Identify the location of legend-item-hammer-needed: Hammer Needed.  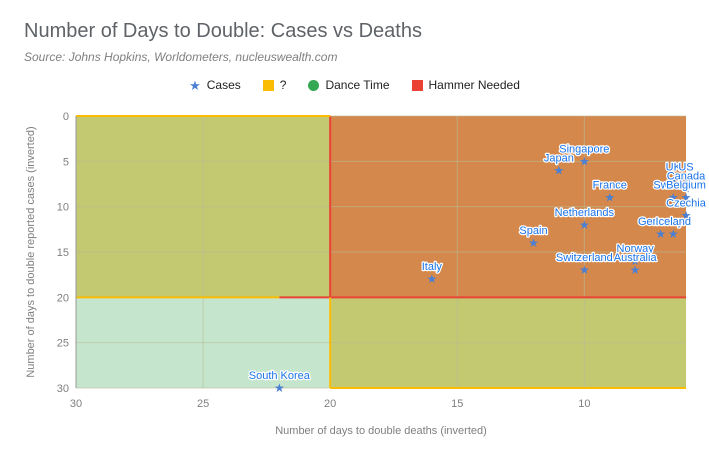
(465, 85).